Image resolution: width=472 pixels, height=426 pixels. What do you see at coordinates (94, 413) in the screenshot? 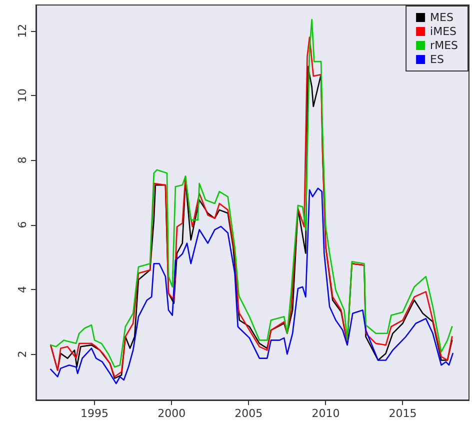
I see `x-tick-label: 1995` at bounding box center [94, 413].